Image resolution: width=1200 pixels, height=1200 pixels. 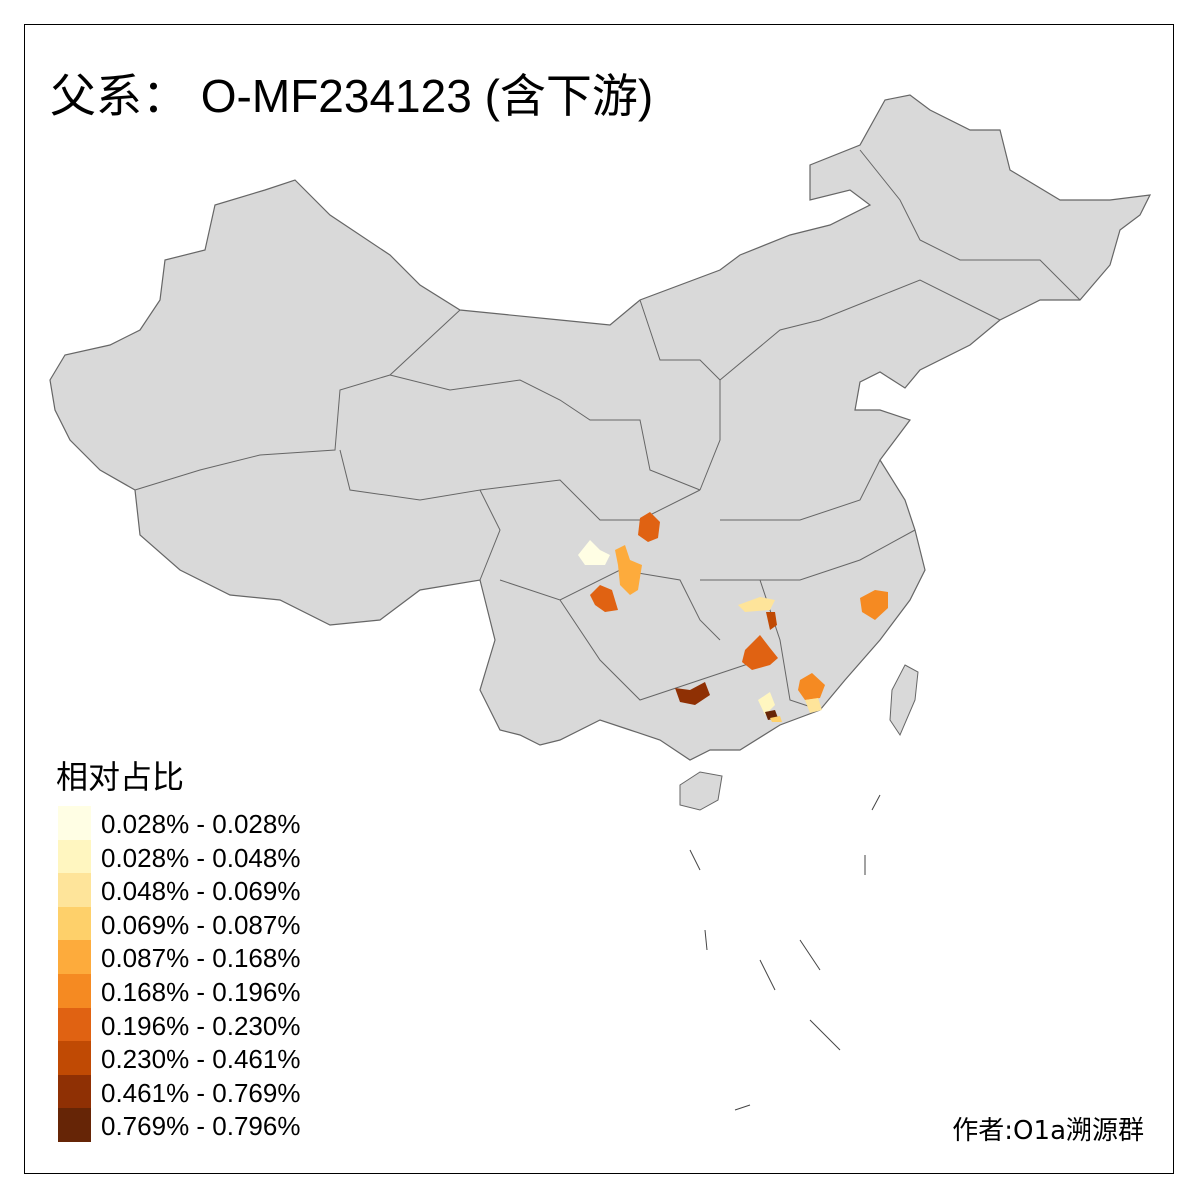 What do you see at coordinates (201, 958) in the screenshot?
I see `legend-label: 0.087% - 0.168%` at bounding box center [201, 958].